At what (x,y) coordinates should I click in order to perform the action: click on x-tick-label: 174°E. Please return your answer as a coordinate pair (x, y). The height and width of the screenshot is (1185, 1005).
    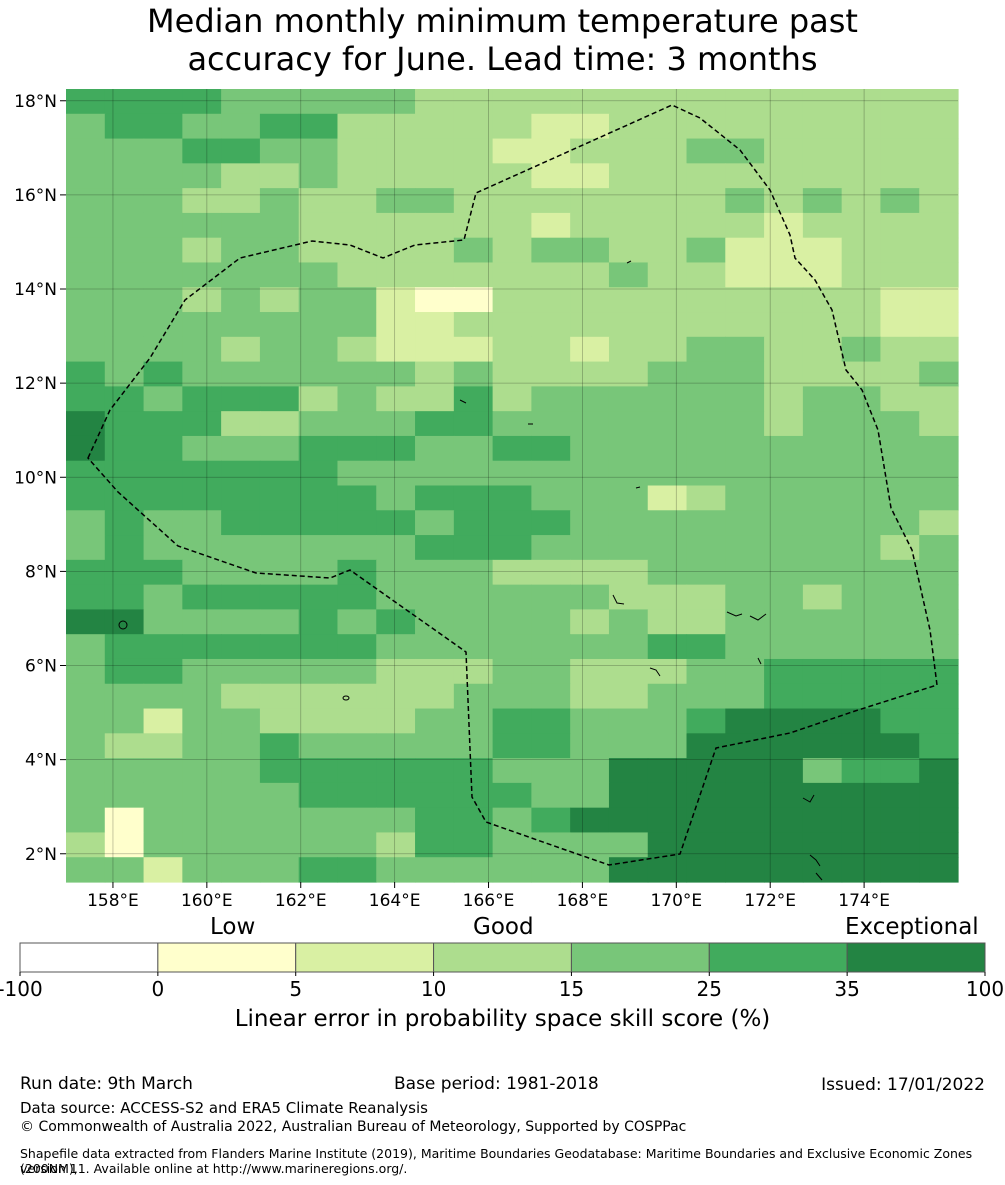
    Looking at the image, I should click on (864, 900).